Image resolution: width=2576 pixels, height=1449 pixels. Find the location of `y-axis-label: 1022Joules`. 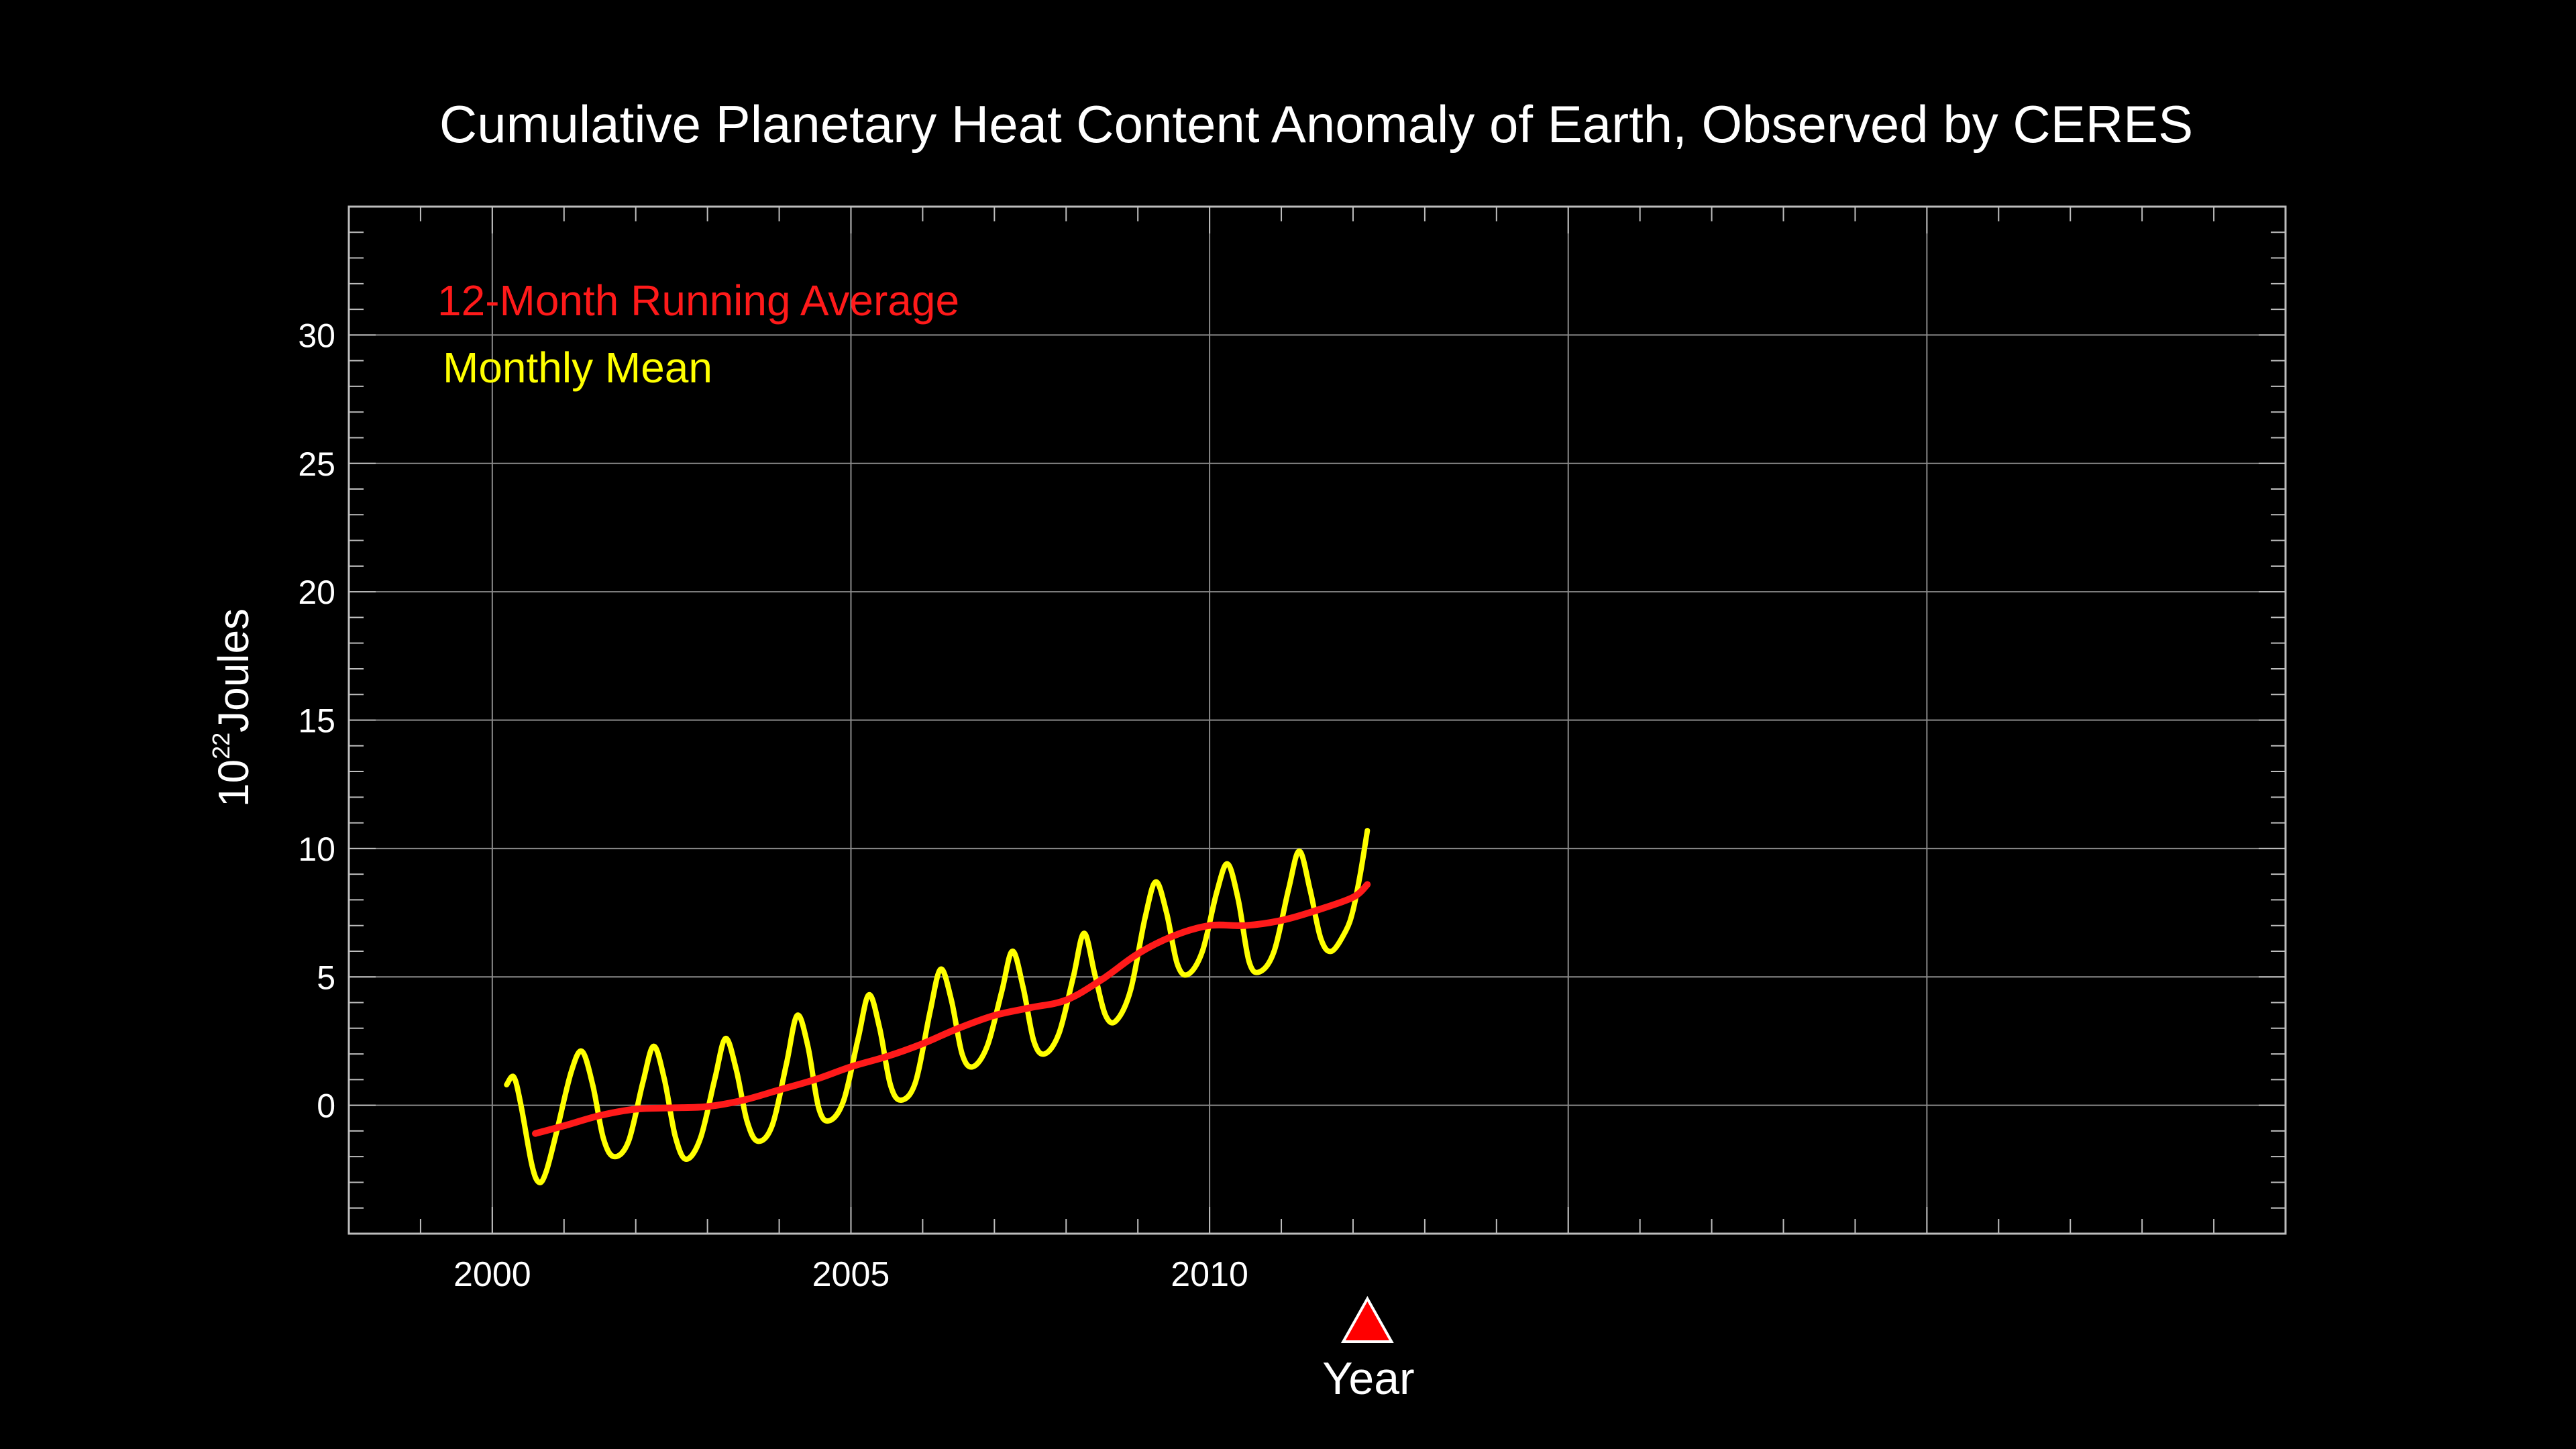

y-axis-label: 1022Joules is located at coordinates (232, 707).